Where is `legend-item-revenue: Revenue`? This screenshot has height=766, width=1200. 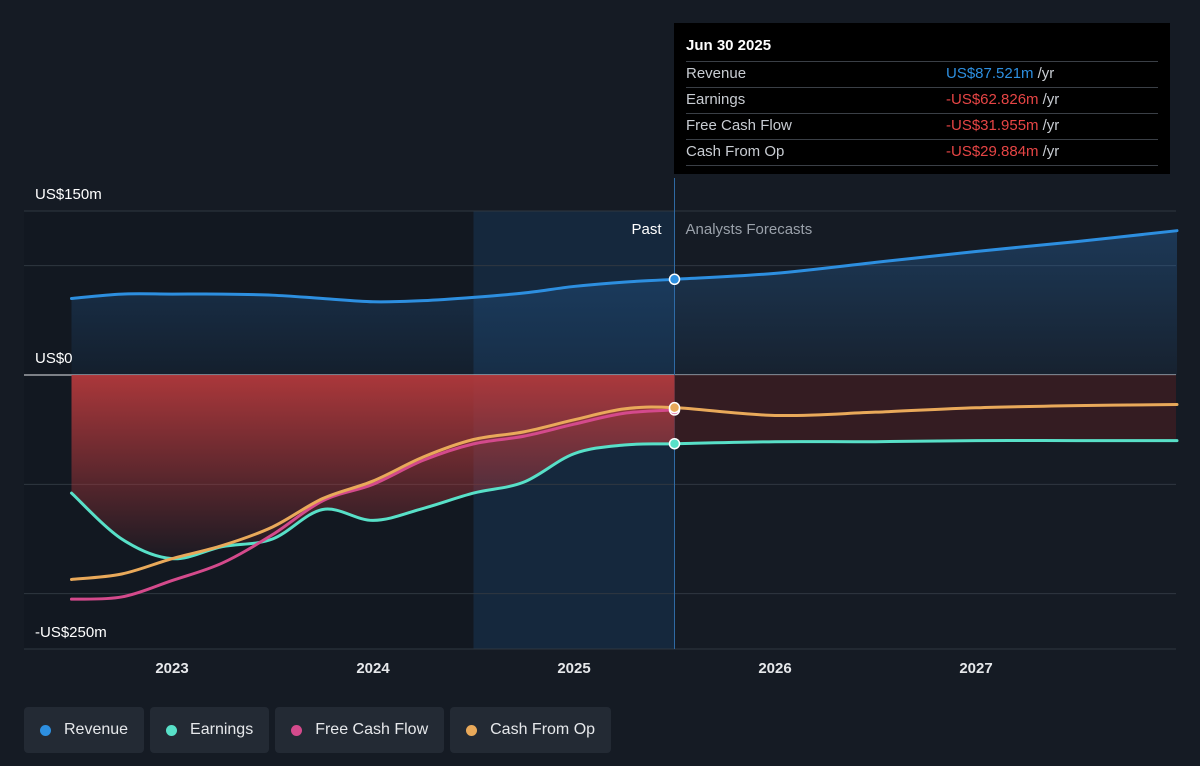
legend-item-revenue: Revenue is located at coordinates (84, 730).